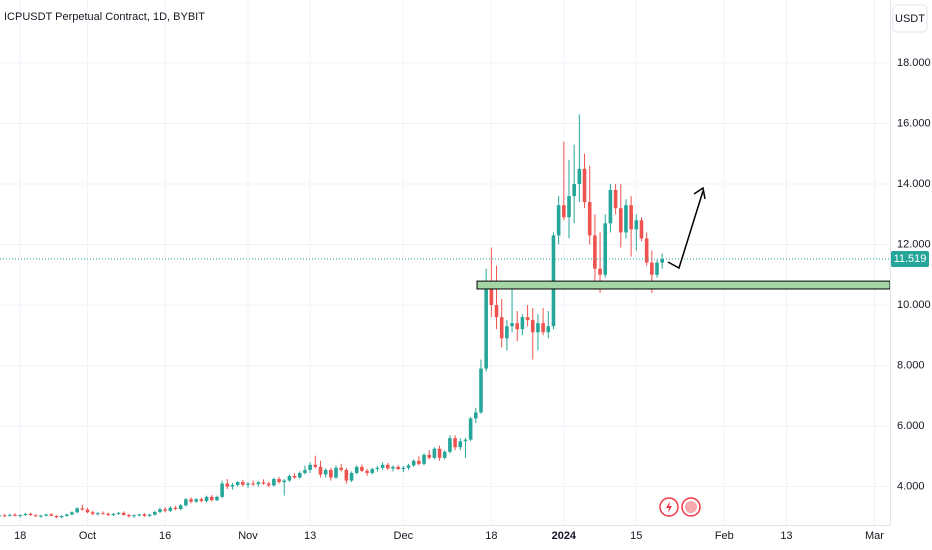 This screenshot has height=550, width=932. I want to click on x-tick-label: 18, so click(491, 536).